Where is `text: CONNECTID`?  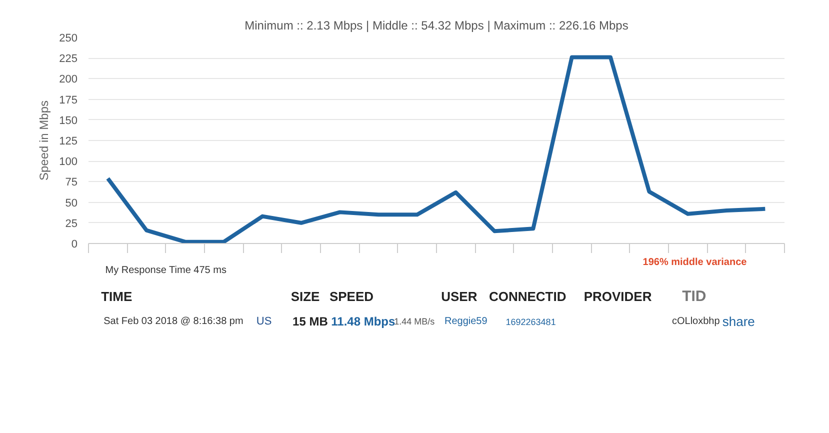 text: CONNECTID is located at coordinates (527, 296).